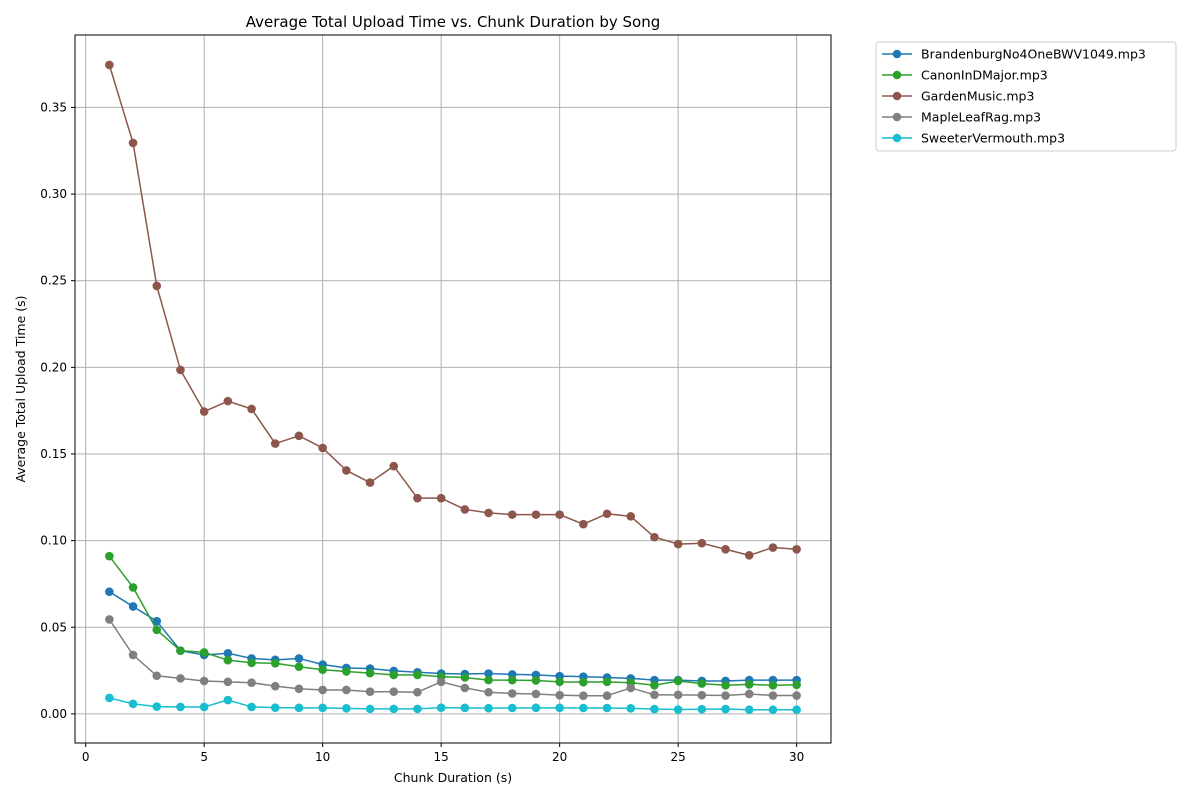 This screenshot has height=800, width=1200. Describe the element at coordinates (984, 75) in the screenshot. I see `legend-label: CanonInDMajor.mp3` at that location.